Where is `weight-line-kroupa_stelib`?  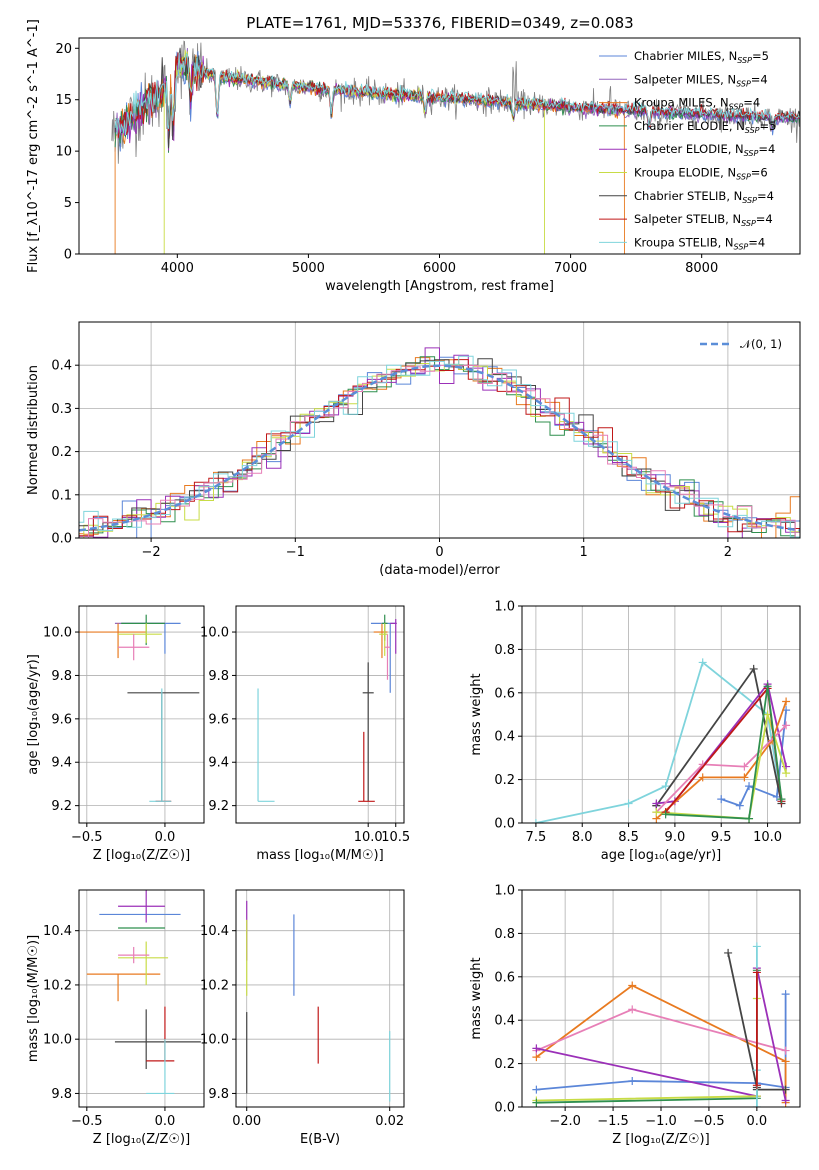
weight-line-kroupa_stelib is located at coordinates (659, 741).